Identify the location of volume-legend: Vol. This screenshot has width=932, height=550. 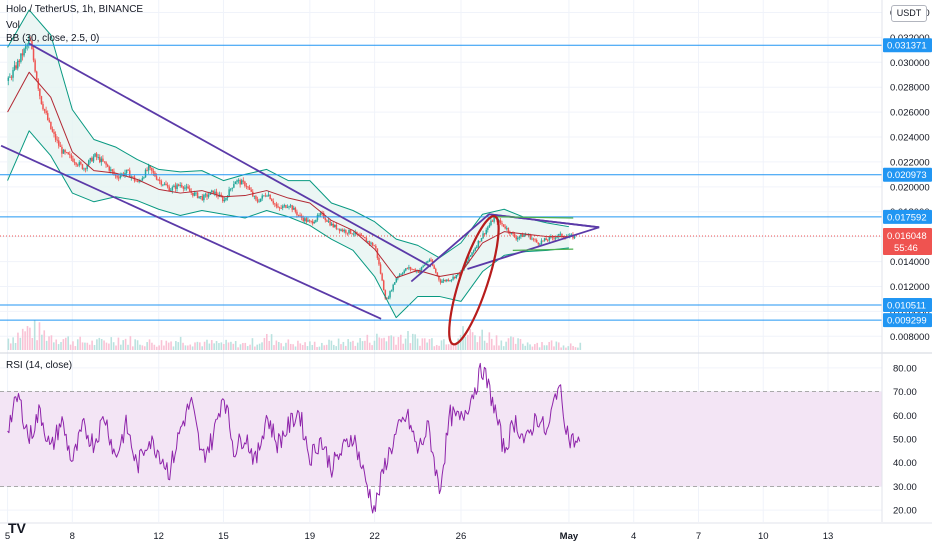
(13, 25).